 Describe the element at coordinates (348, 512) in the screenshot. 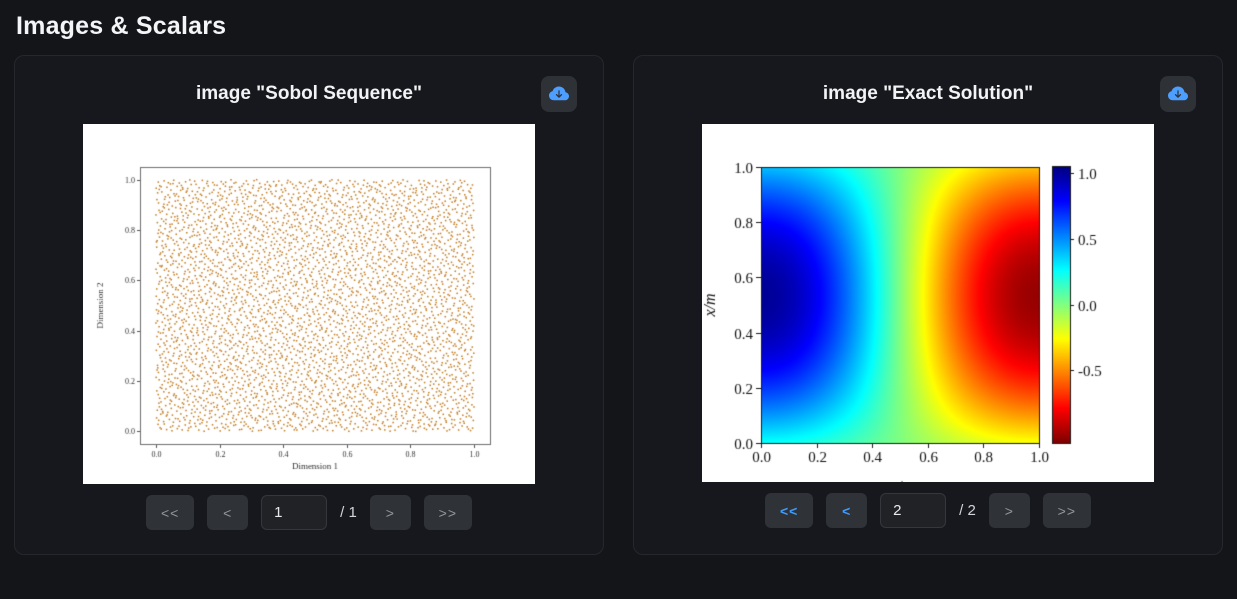

I see `page-total-label: / 1` at that location.